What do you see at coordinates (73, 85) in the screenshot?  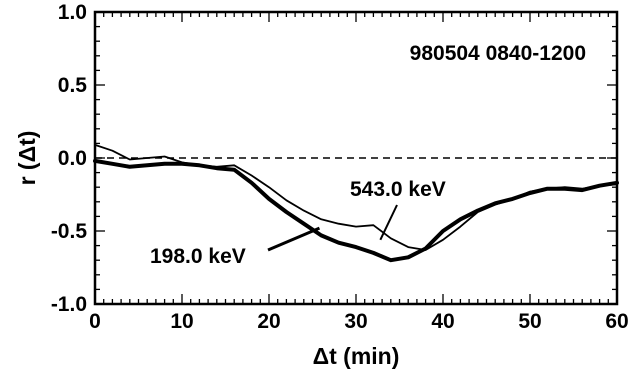 I see `y-tick-label: 0.5` at bounding box center [73, 85].